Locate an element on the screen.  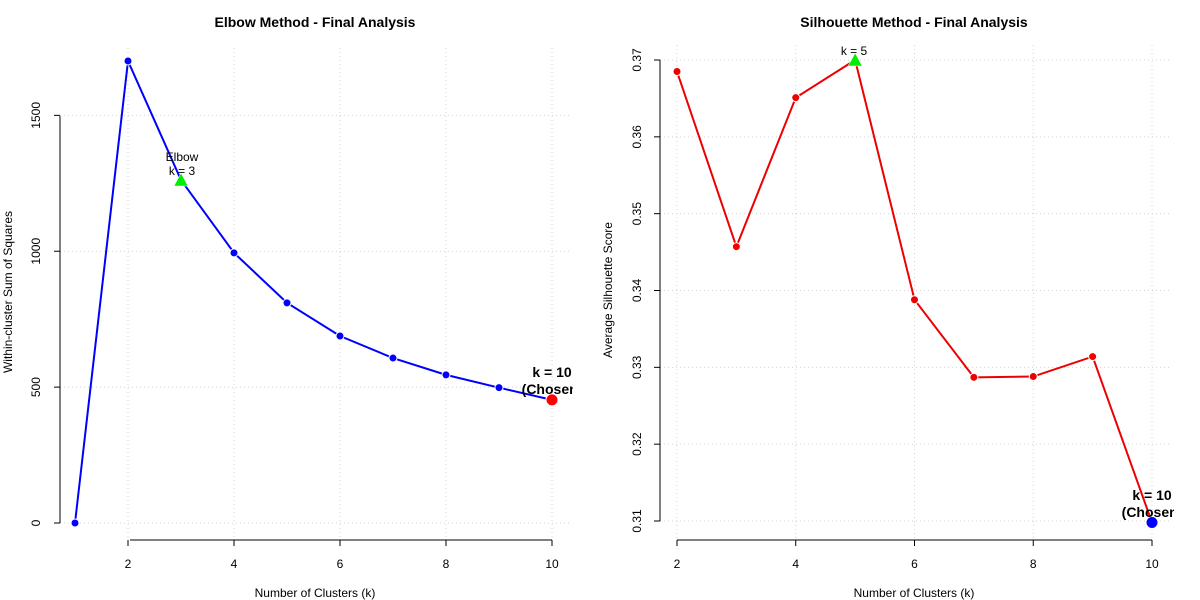
y-tick-label: 0 is located at coordinates (36, 522).